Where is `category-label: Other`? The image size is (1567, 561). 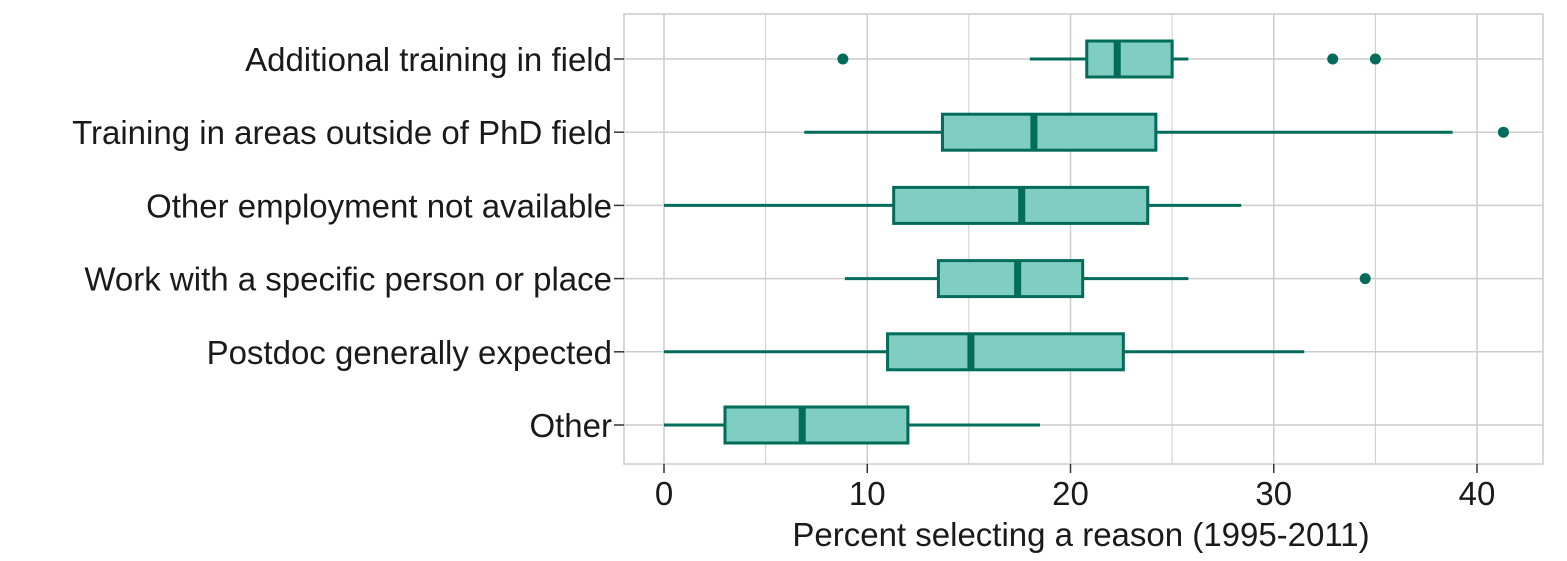
category-label: Other is located at coordinates (570, 425).